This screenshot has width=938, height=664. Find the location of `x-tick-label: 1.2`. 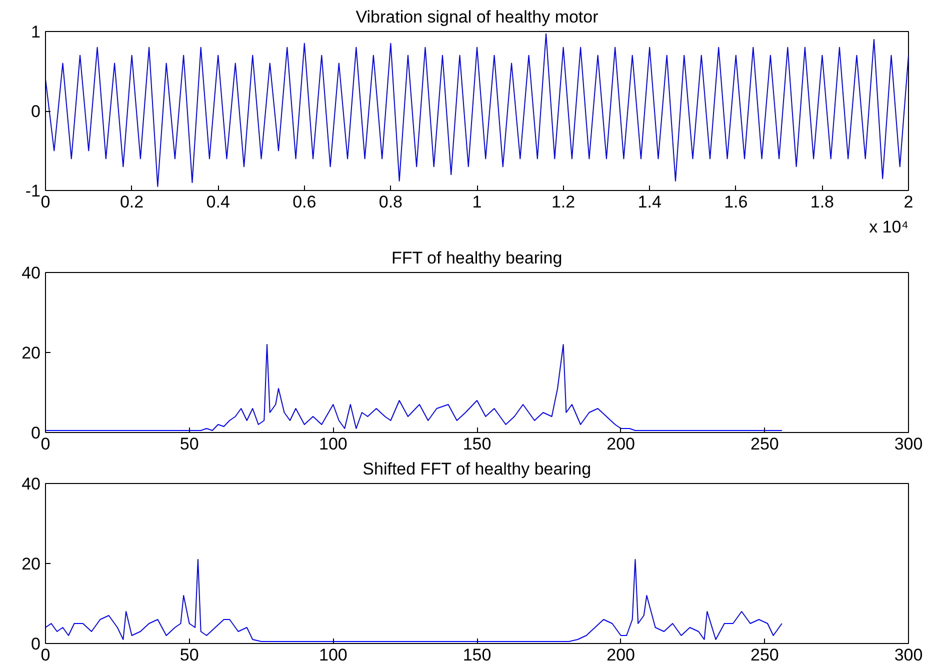

x-tick-label: 1.2 is located at coordinates (563, 202).